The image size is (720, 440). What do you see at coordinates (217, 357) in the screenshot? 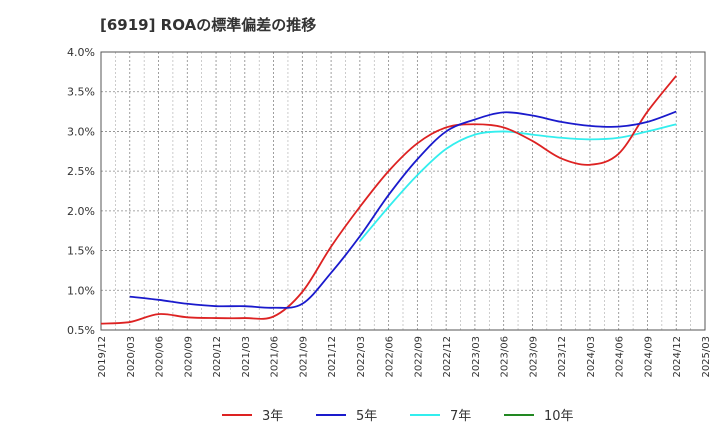
I see `x-tick-label: 2020/12` at bounding box center [217, 357].